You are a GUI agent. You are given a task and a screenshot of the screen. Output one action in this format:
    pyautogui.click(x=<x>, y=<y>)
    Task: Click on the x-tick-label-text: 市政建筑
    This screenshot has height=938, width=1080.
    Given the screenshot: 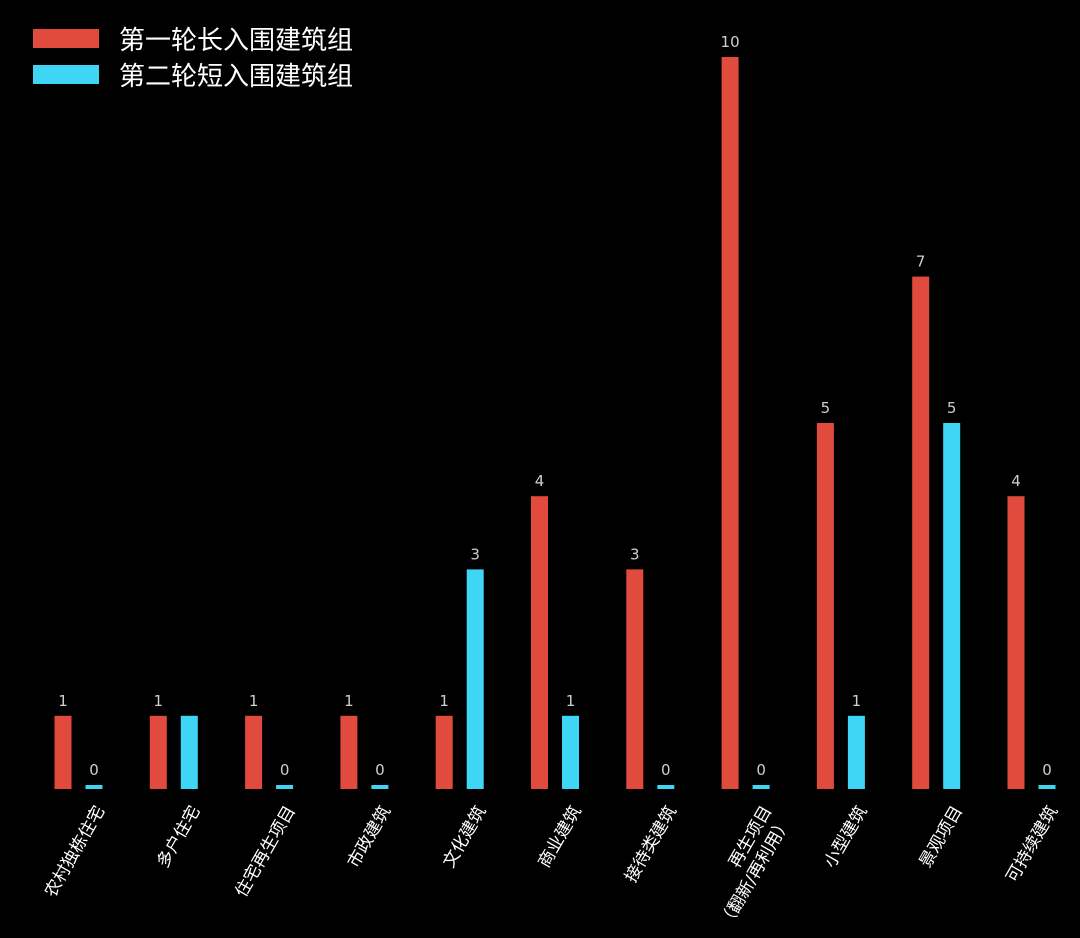 What is the action you would take?
    pyautogui.click(x=369, y=837)
    